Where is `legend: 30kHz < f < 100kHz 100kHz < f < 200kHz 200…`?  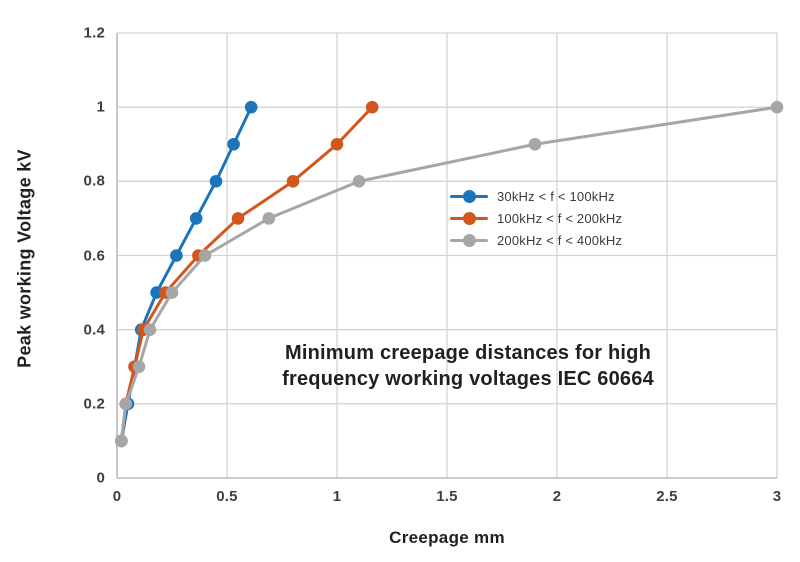 legend: 30kHz < f < 100kHz 100kHz < f < 200kHz 200… is located at coordinates (536, 218).